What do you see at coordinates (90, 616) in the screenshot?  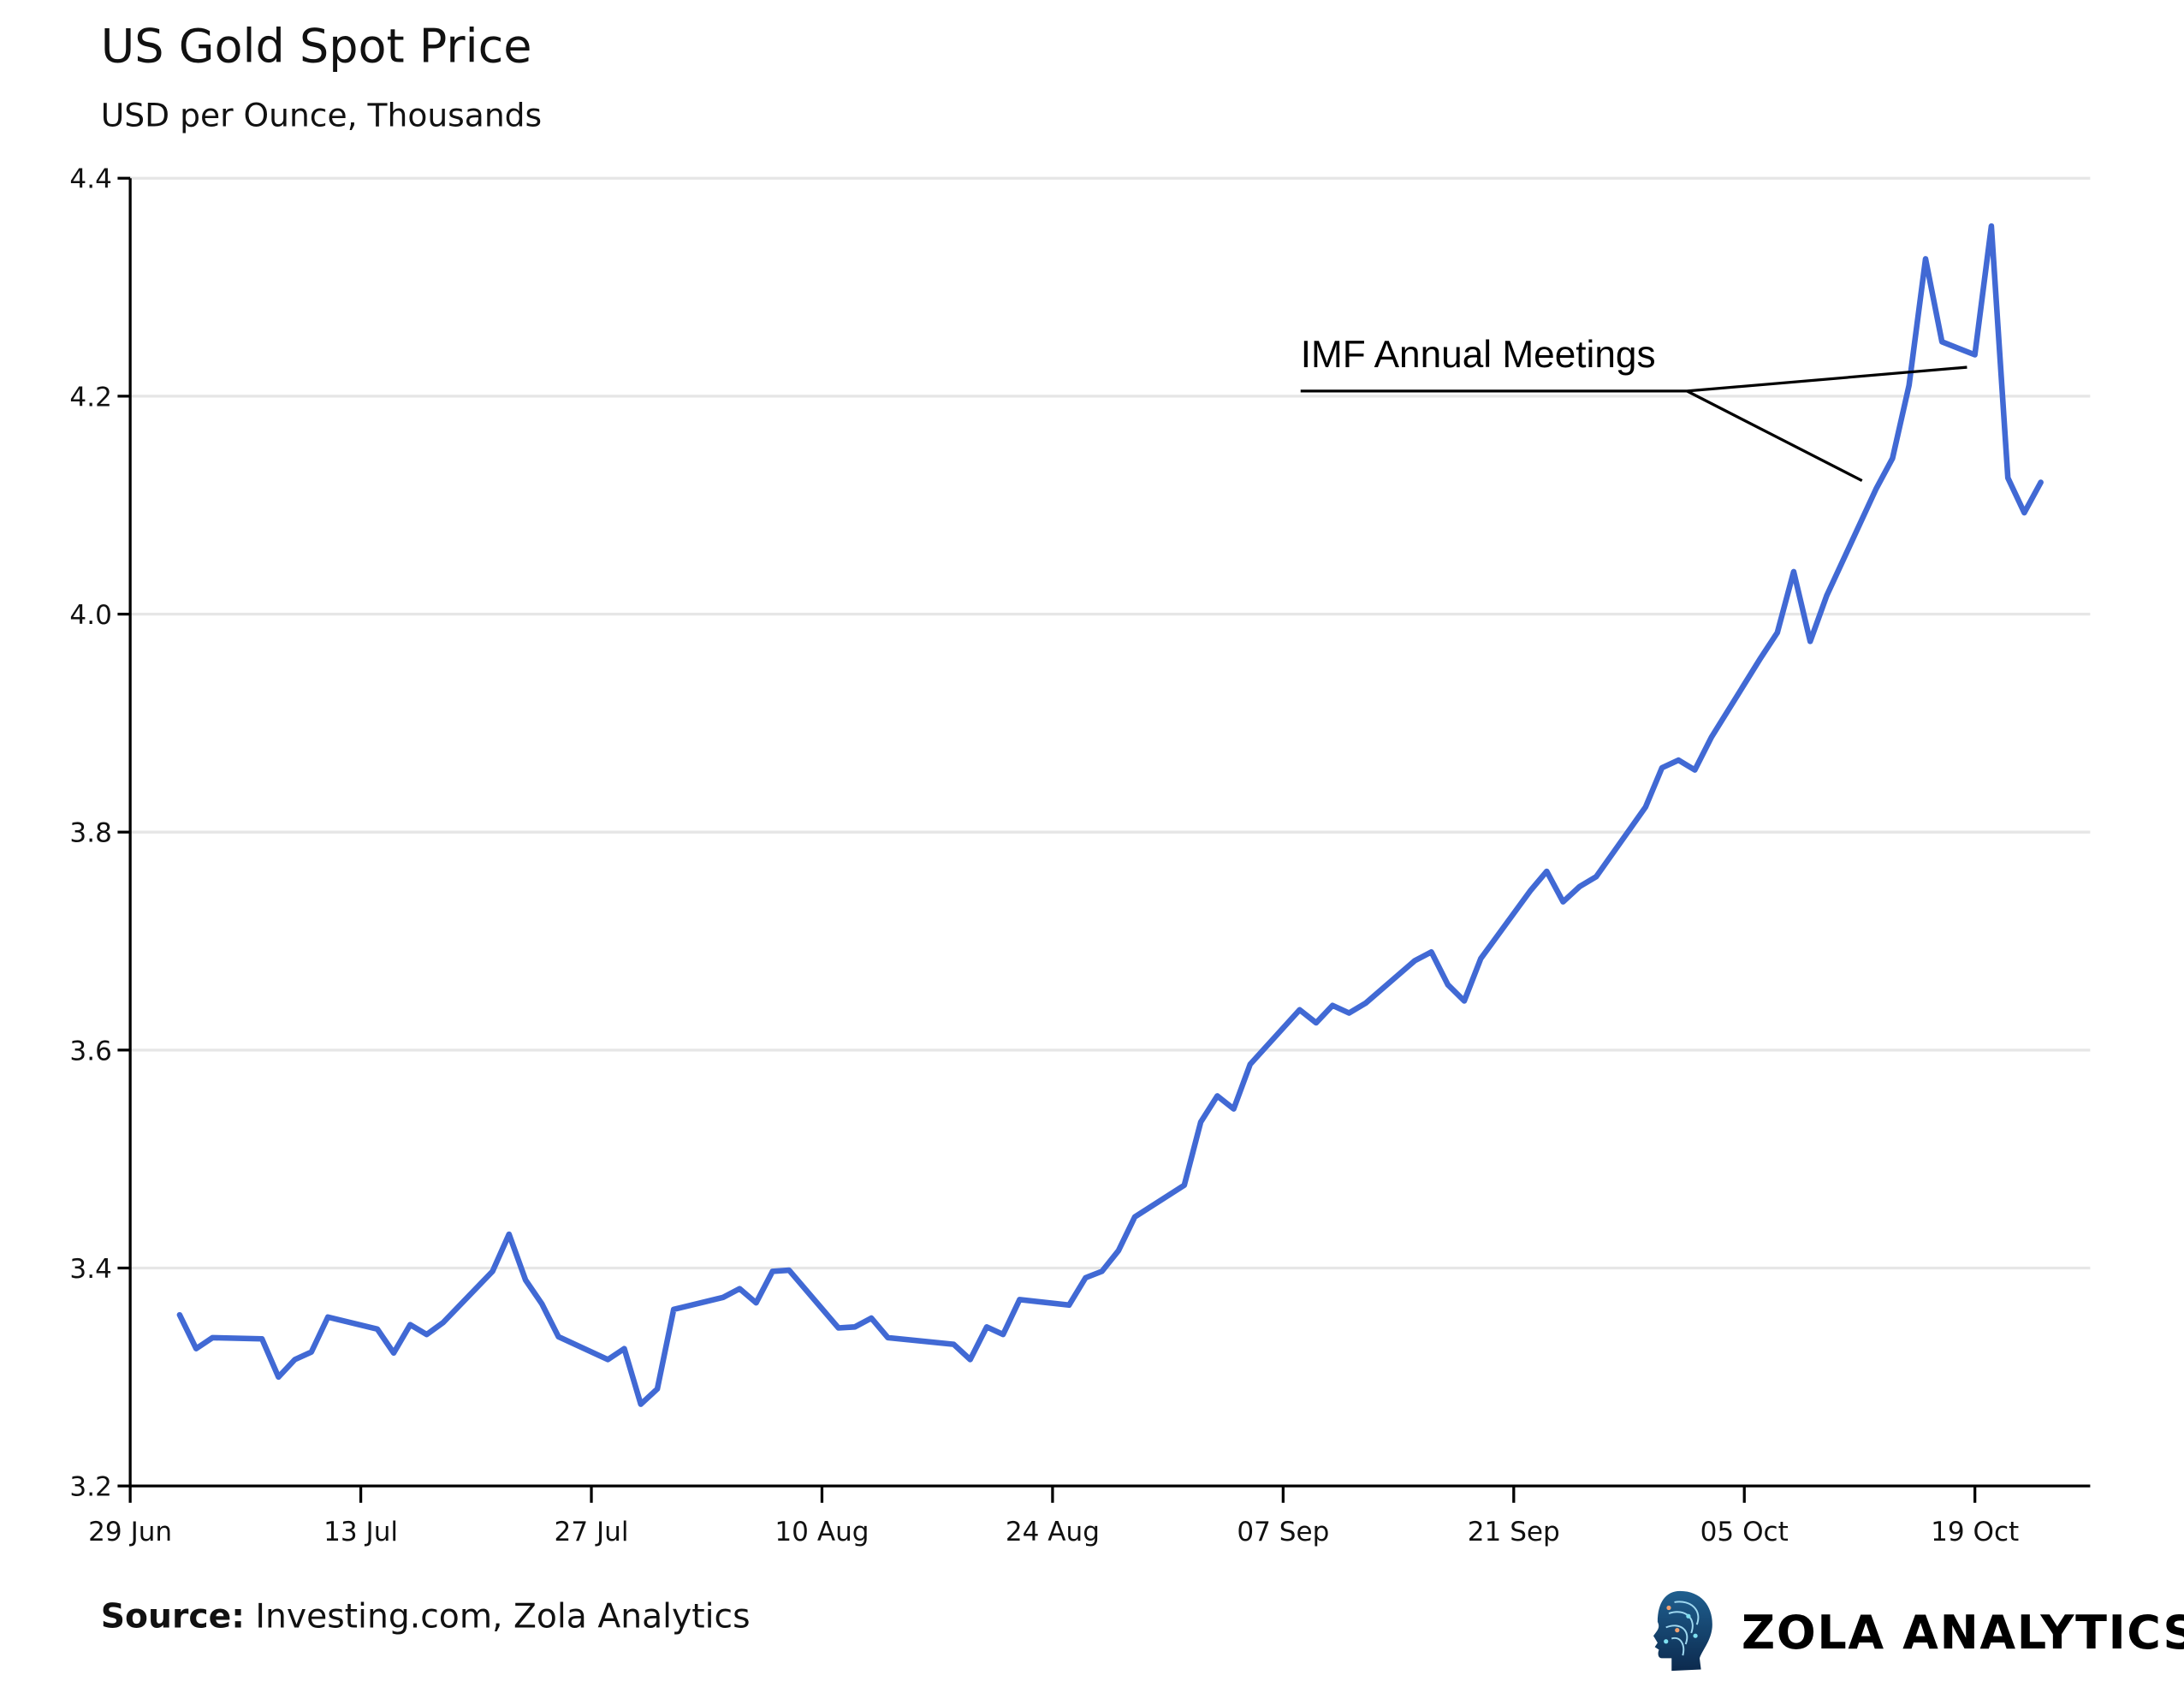 I see `y-tick-label: 4.0` at bounding box center [90, 616].